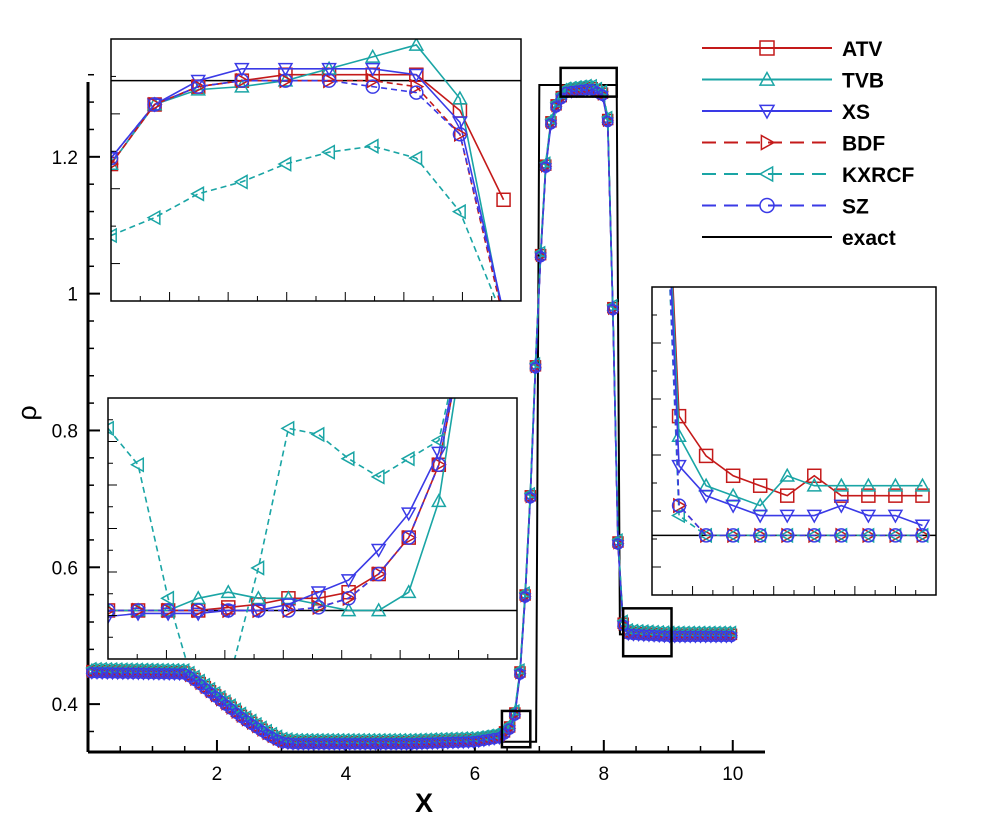  Describe the element at coordinates (793, 81) in the screenshot. I see `legend-entry-tvb: TVB` at that location.